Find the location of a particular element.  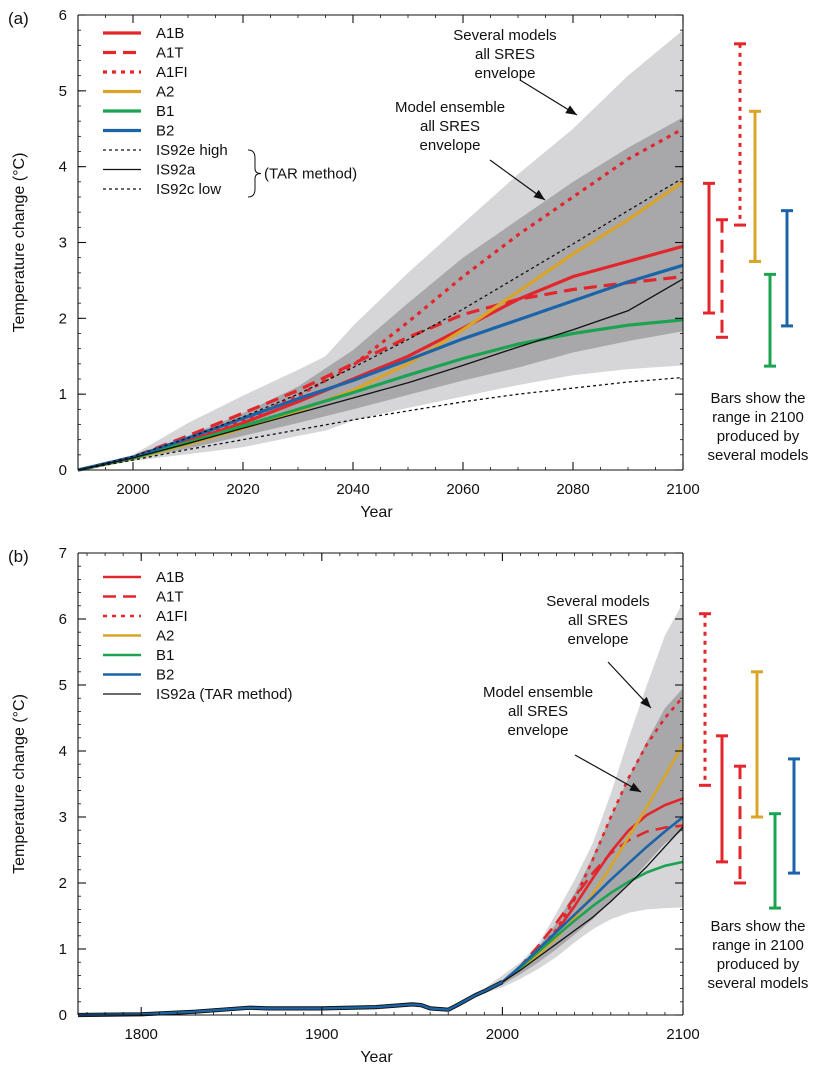

x-tick-label: 2020 is located at coordinates (242, 489).